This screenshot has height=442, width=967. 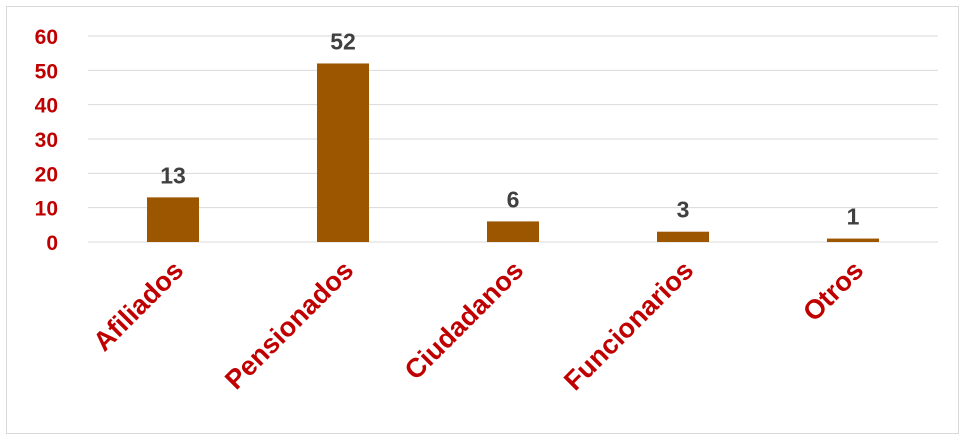 What do you see at coordinates (46, 71) in the screenshot?
I see `y-tick-label: 50` at bounding box center [46, 71].